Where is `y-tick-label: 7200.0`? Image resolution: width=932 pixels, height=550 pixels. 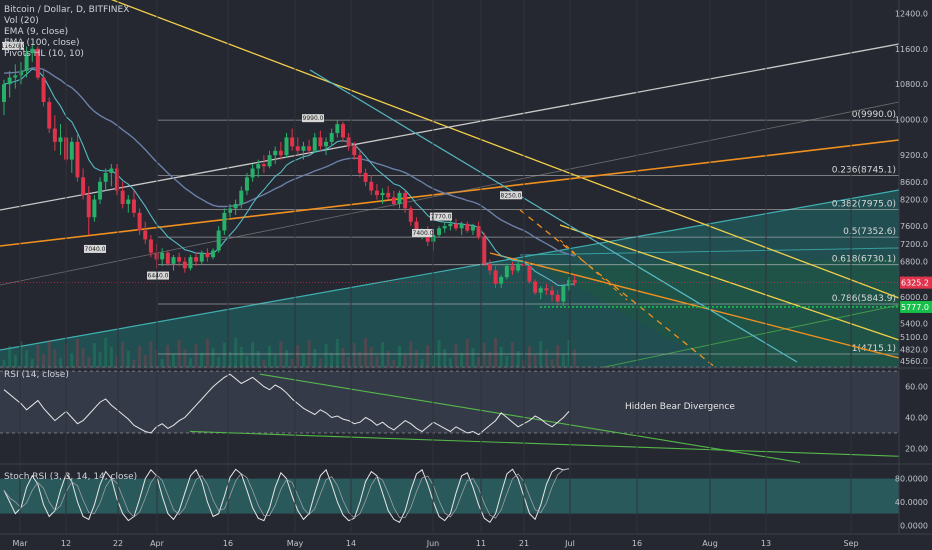
y-tick-label: 7200.0 is located at coordinates (914, 244).